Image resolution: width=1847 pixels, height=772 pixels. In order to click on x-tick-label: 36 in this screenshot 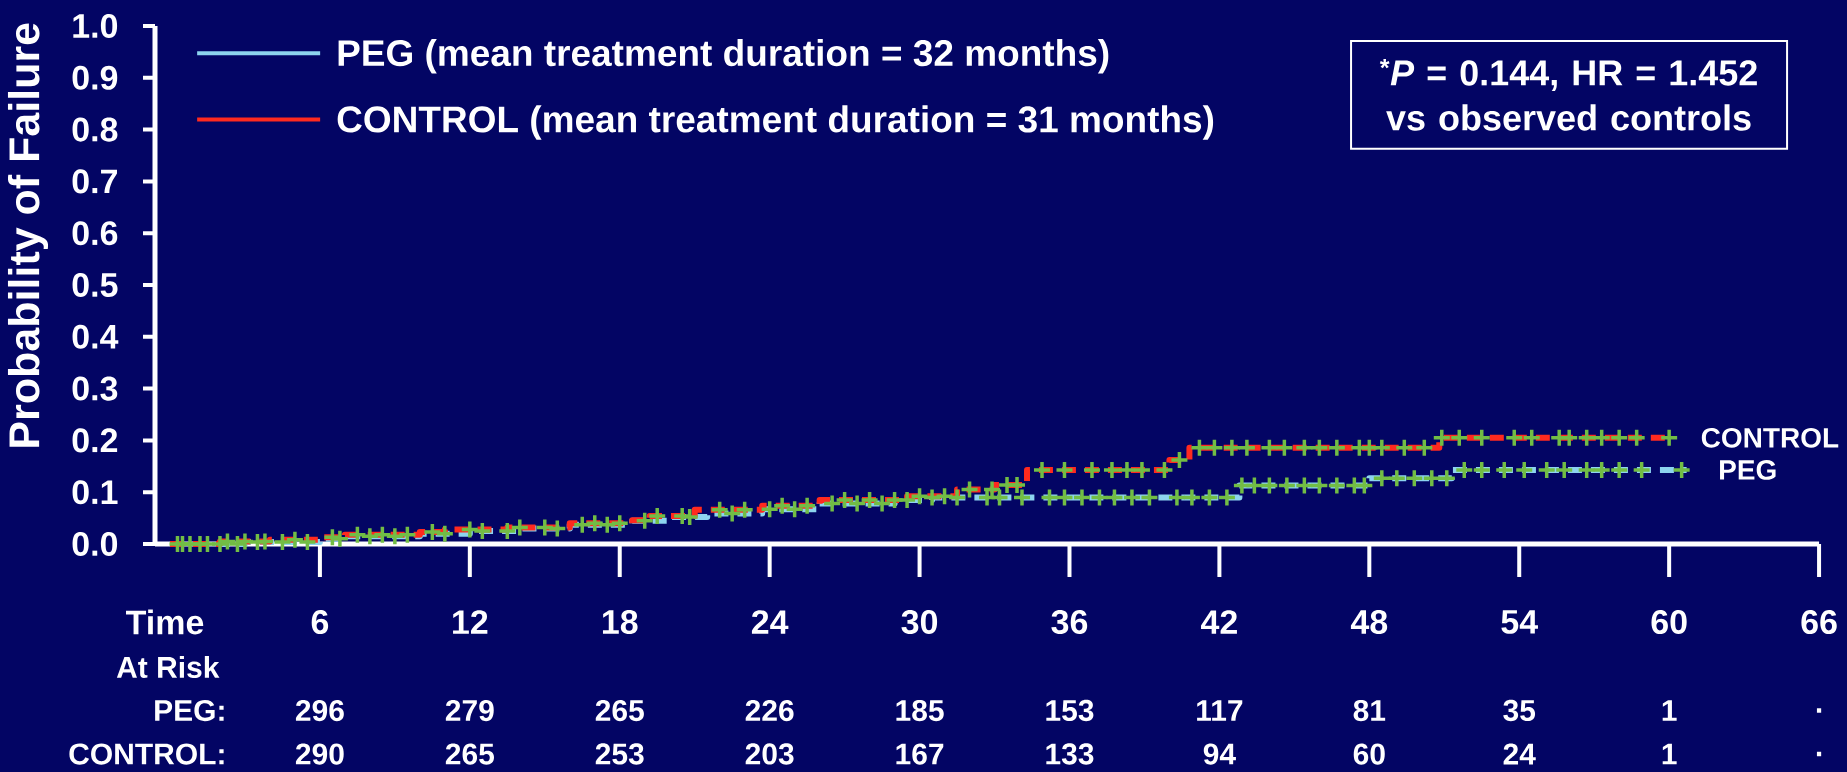, I will do `click(1069, 622)`.